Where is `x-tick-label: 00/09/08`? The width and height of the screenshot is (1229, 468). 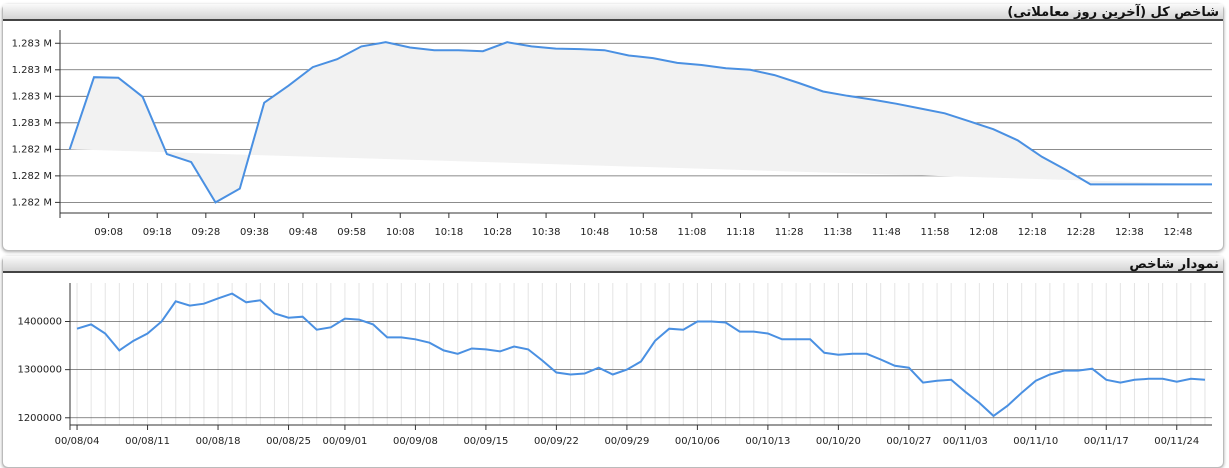
x-tick-label: 00/09/08 is located at coordinates (415, 441).